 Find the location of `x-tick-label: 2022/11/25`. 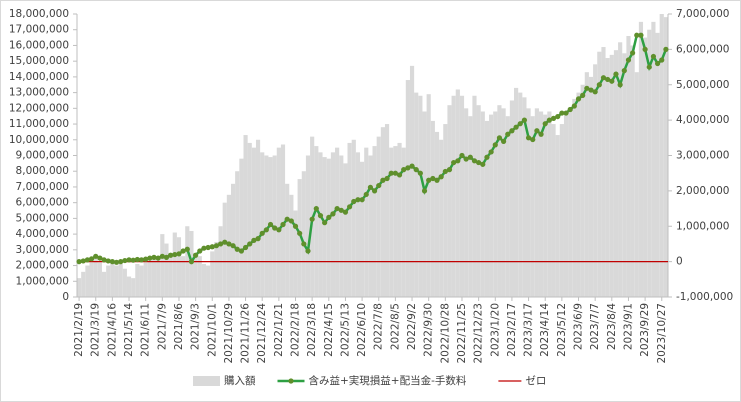

x-tick-label: 2022/11/25 is located at coordinates (462, 333).